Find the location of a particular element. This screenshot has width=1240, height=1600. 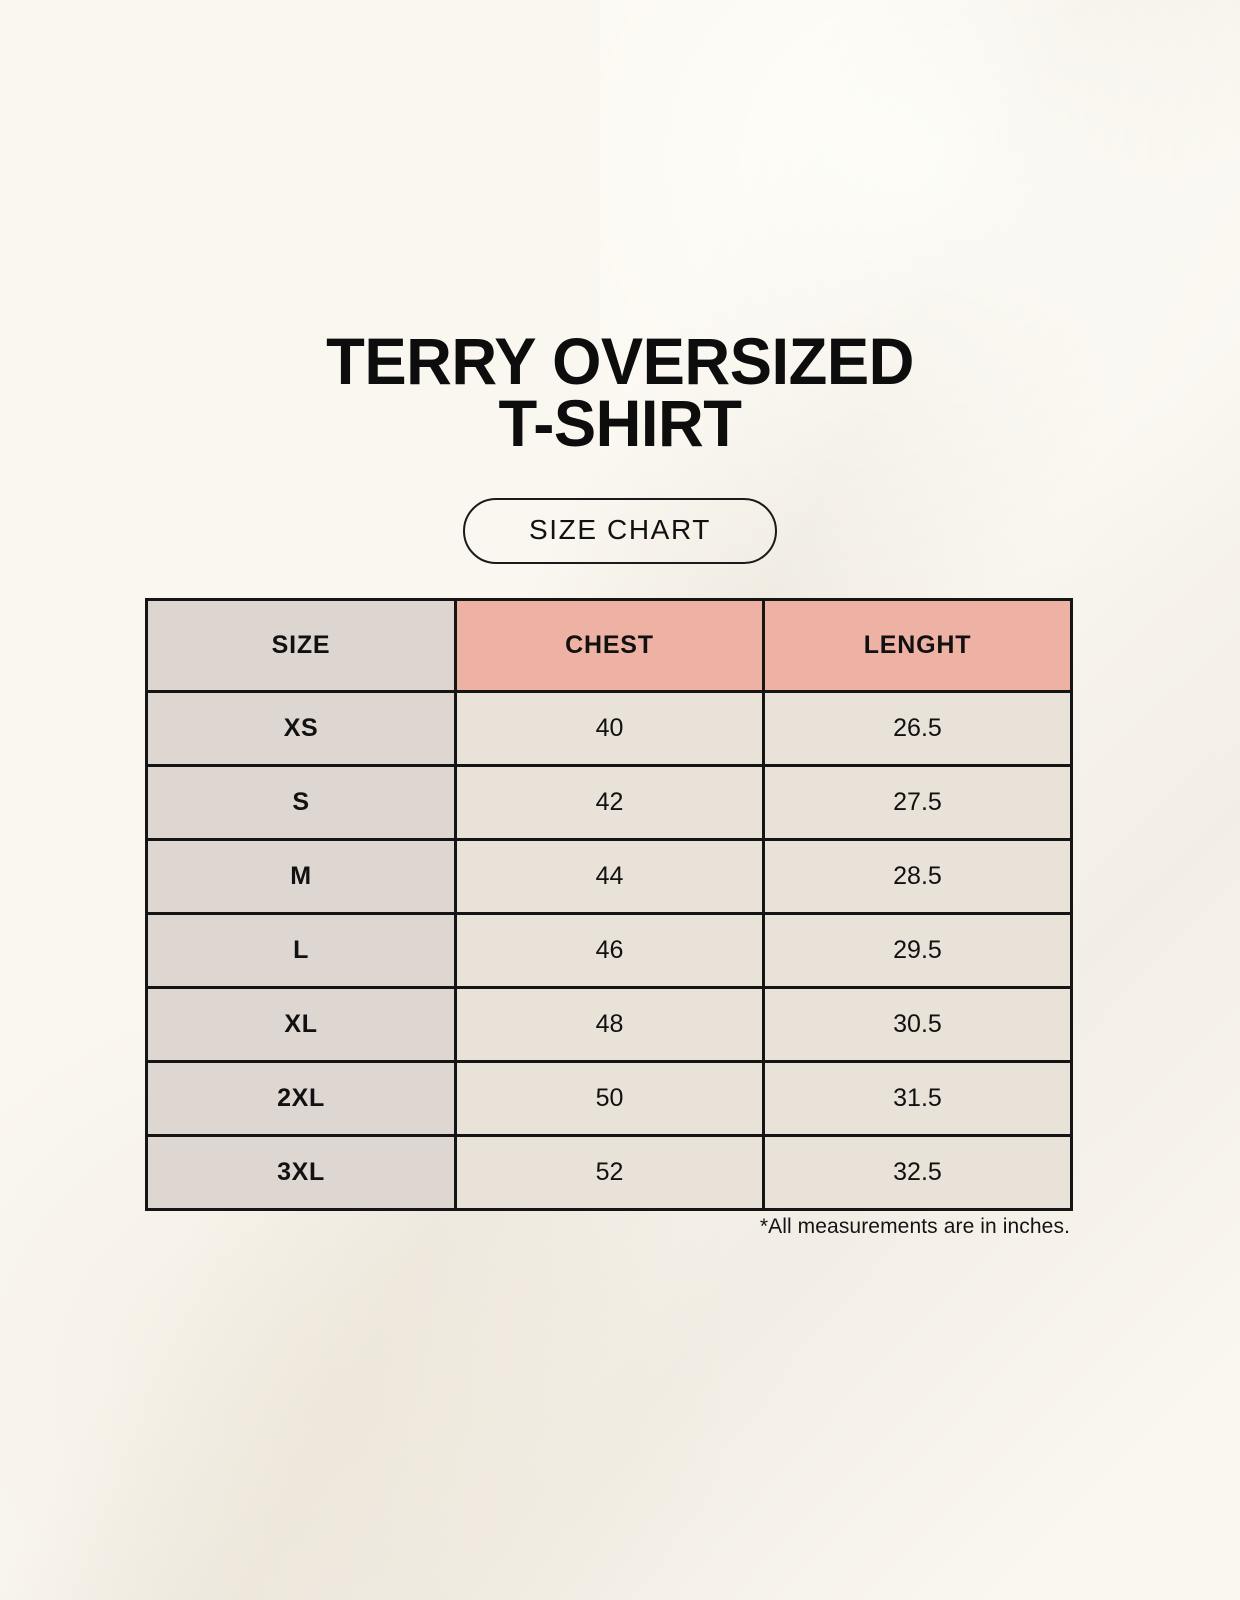

cell-chest: 40 is located at coordinates (609, 728).